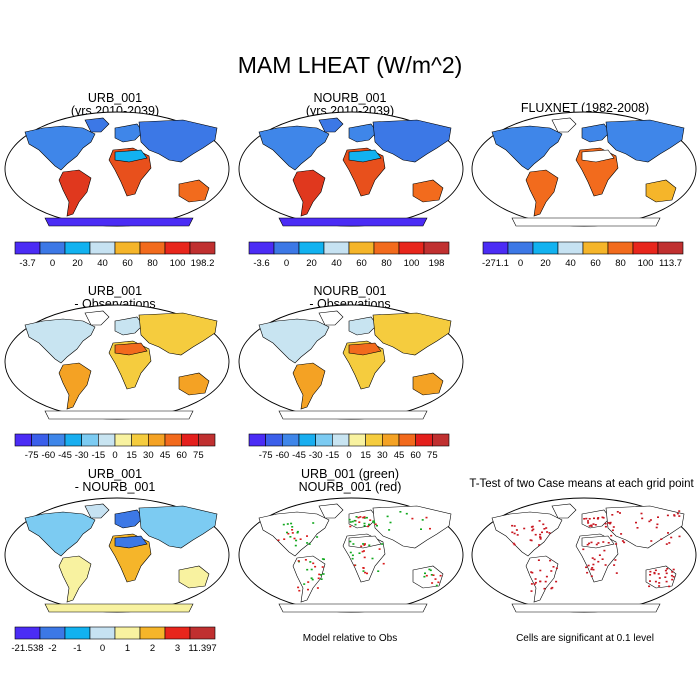  I want to click on colorbar-nourb-obs: -75 -60 -45 -30 -15 0 15 30 45 60 75, so click(349, 447).